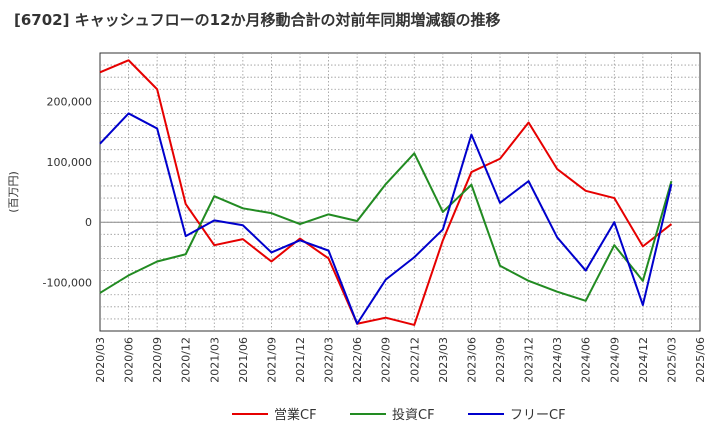 This screenshot has height=440, width=720. What do you see at coordinates (186, 360) in the screenshot?
I see `x-tick-label: 2020/12` at bounding box center [186, 360].